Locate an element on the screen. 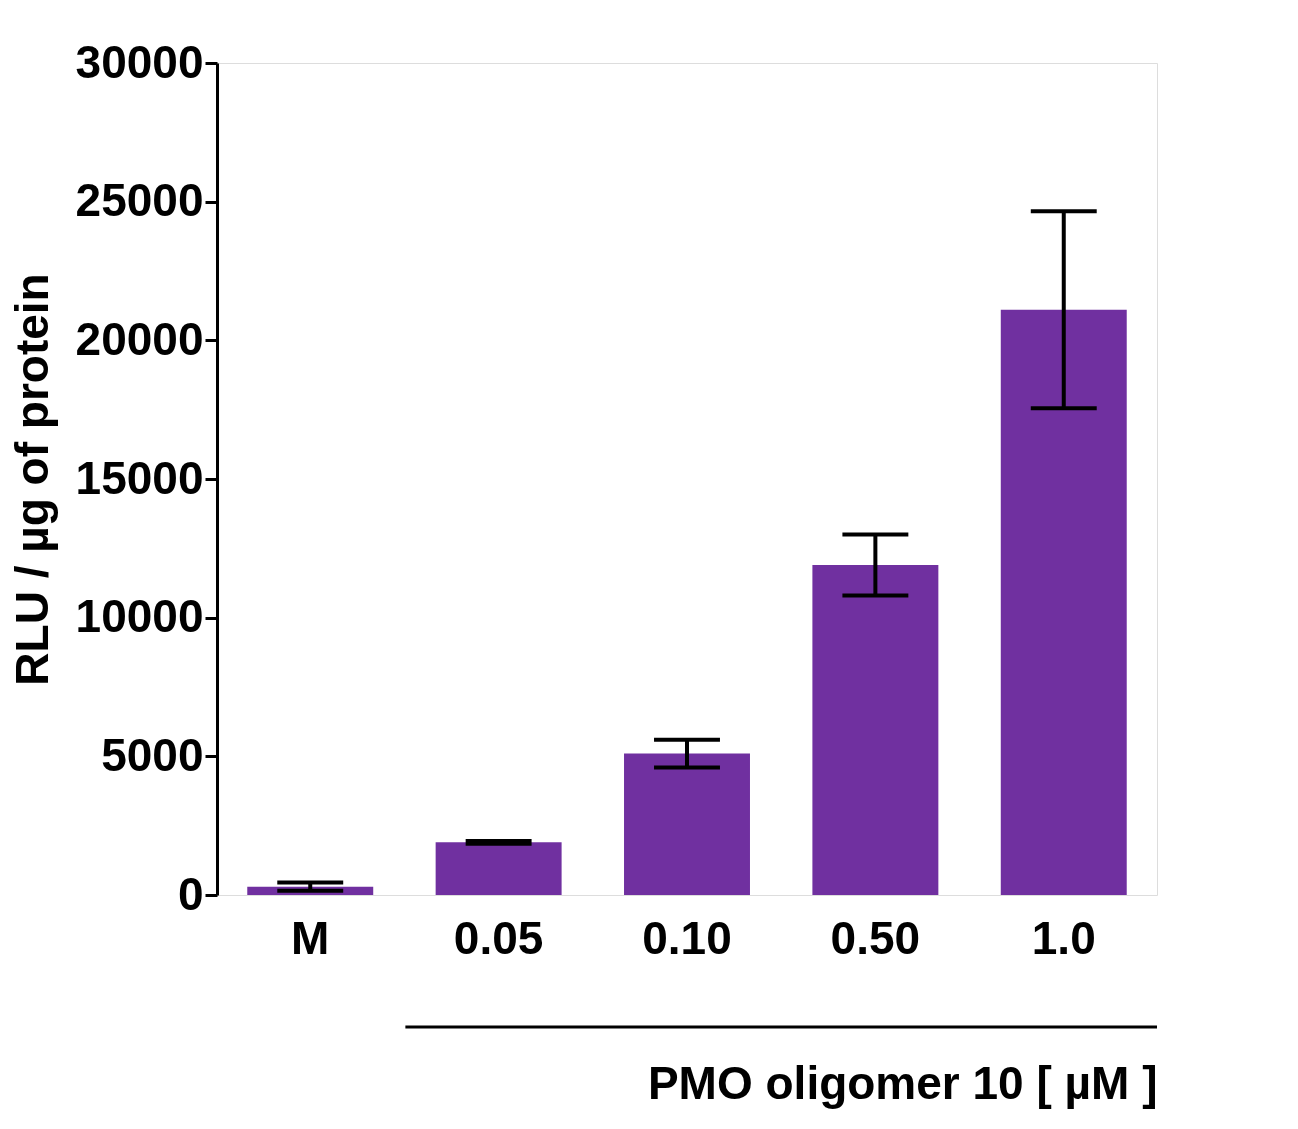 The width and height of the screenshot is (1298, 1129). y-tick-label: 15000 is located at coordinates (139, 477).